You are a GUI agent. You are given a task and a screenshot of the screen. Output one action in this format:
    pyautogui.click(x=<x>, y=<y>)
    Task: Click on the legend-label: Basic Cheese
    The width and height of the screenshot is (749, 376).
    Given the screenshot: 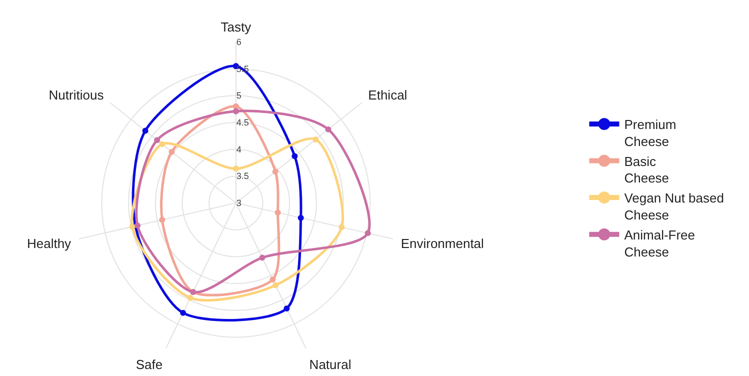 What is the action you would take?
    pyautogui.click(x=647, y=170)
    